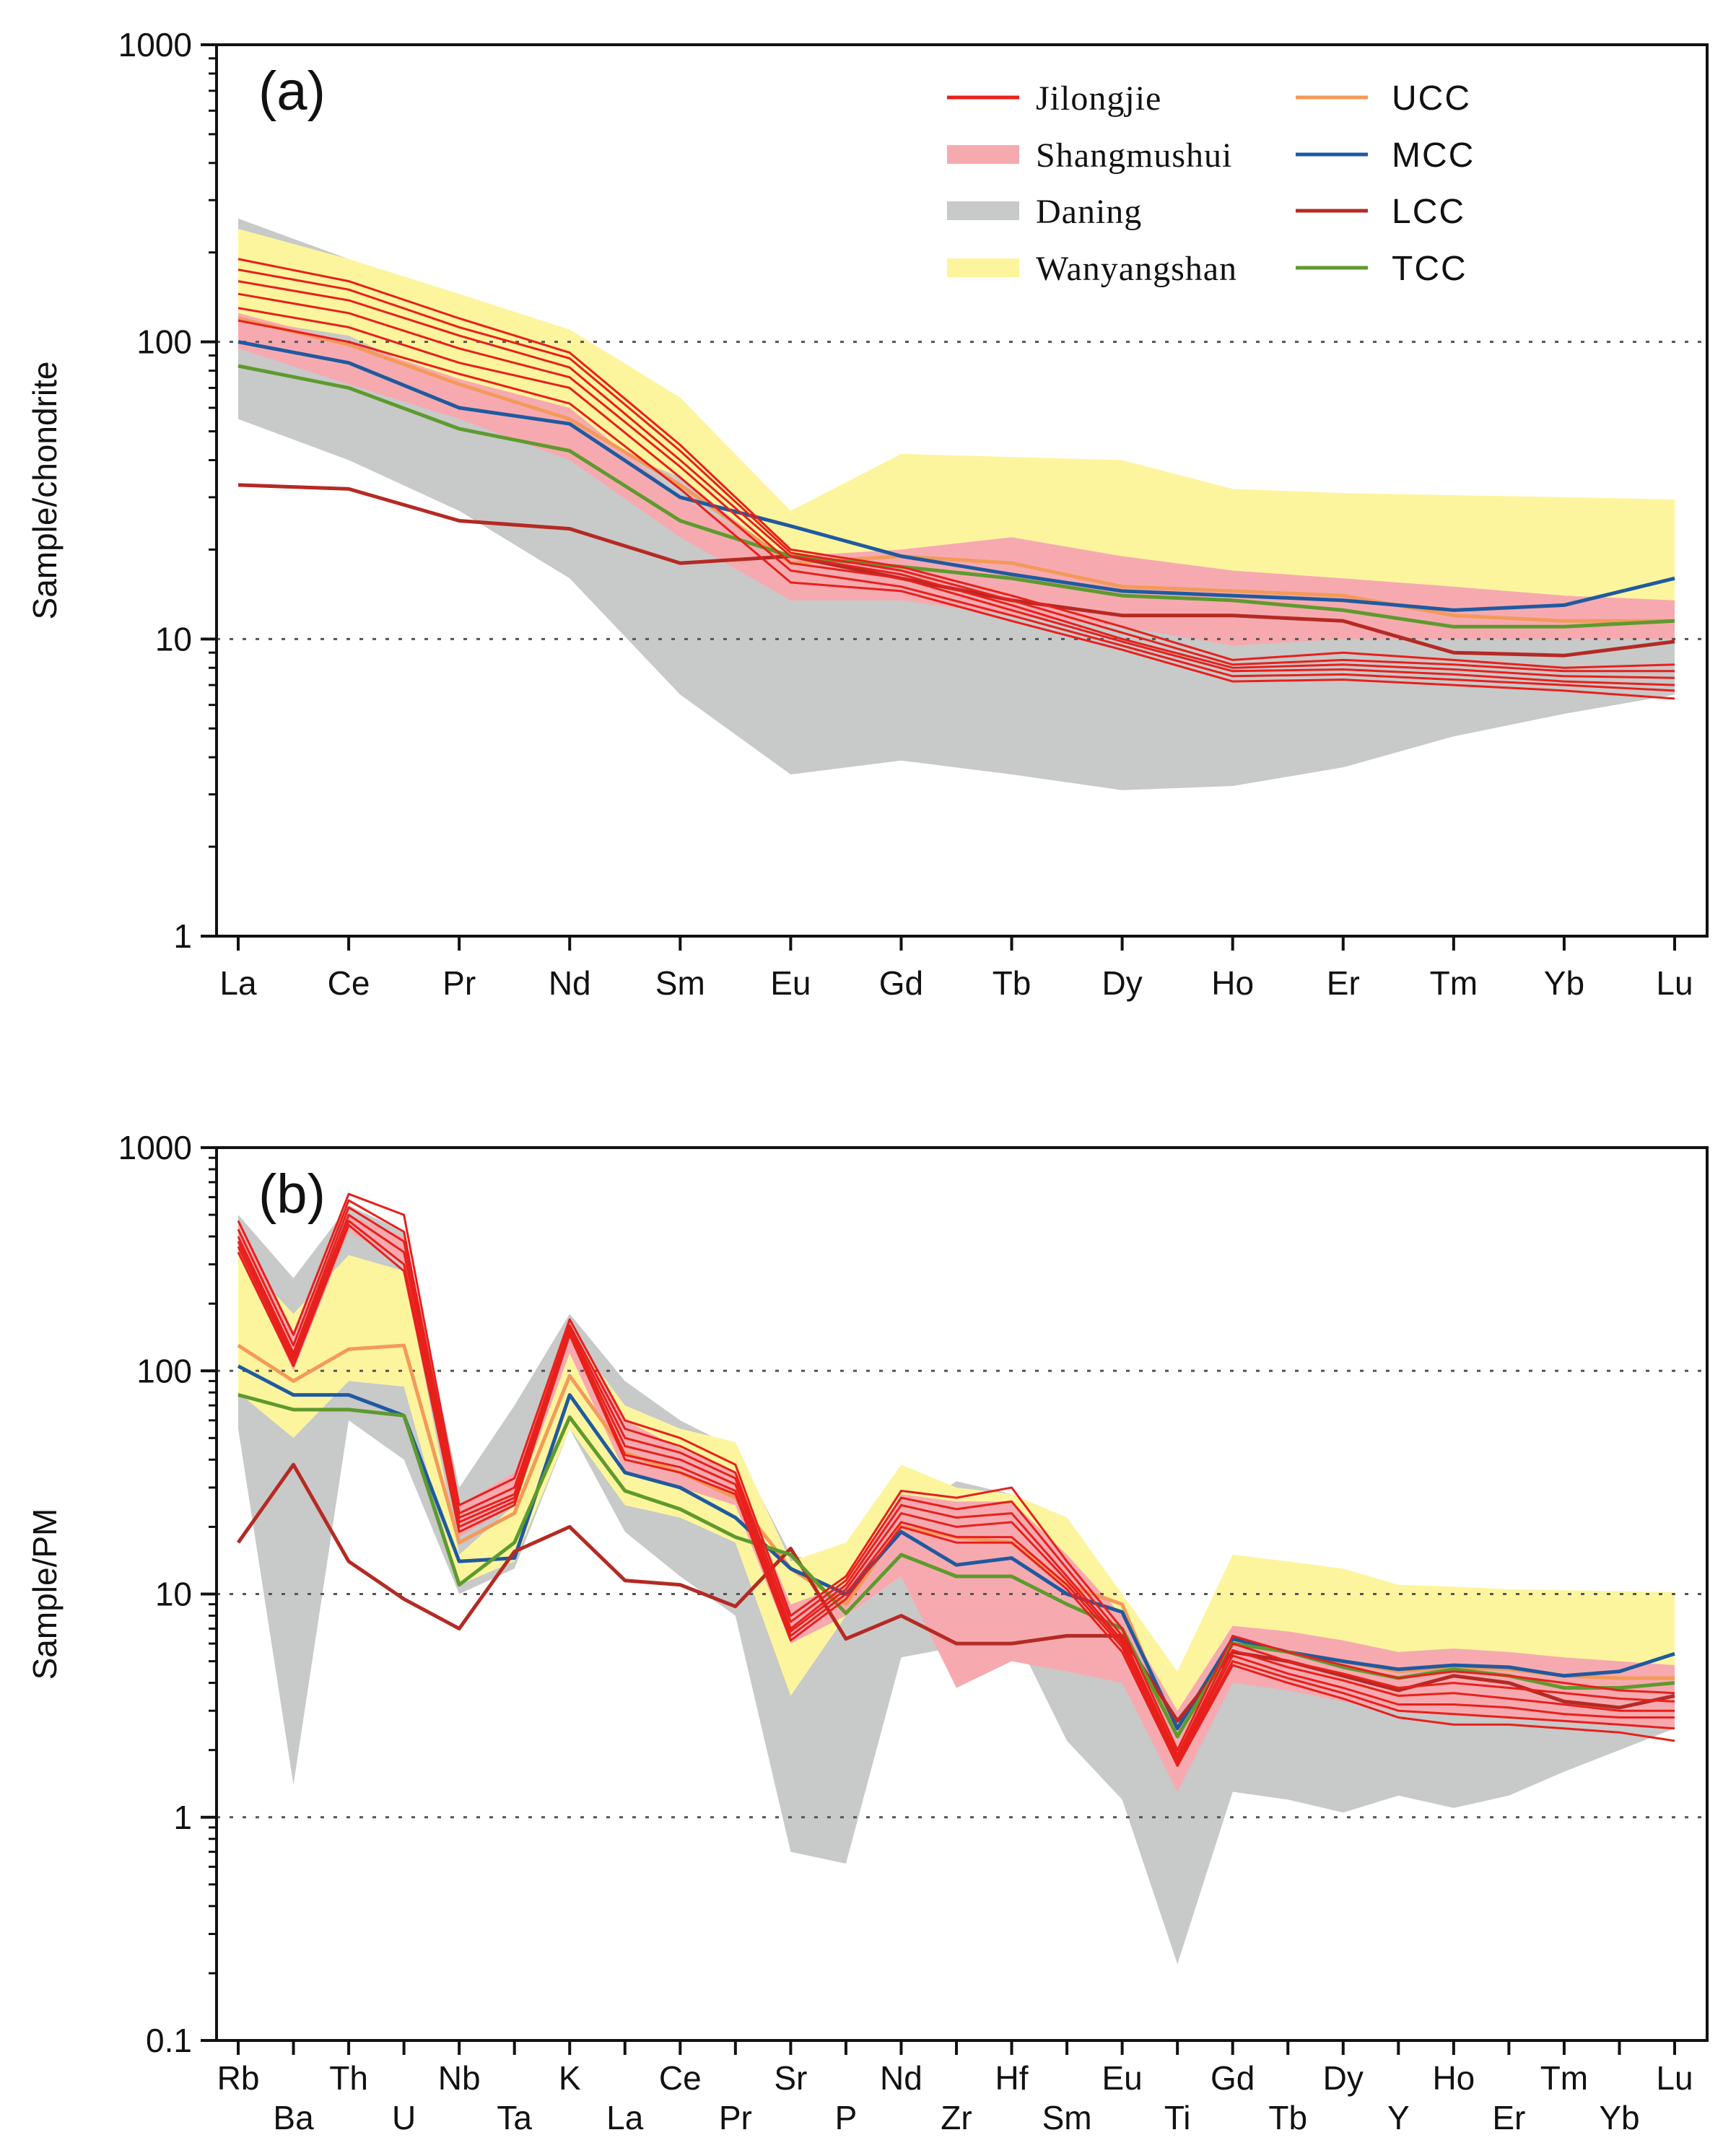 The image size is (1736, 2148). Describe the element at coordinates (1098, 99) in the screenshot. I see `legend-label-jilongjie: Jilongjie` at that location.